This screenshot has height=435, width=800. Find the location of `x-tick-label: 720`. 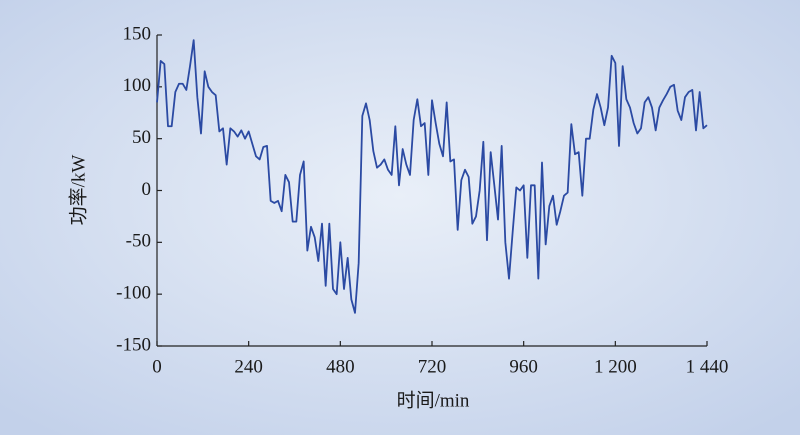

x-tick-label: 720 is located at coordinates (432, 366).